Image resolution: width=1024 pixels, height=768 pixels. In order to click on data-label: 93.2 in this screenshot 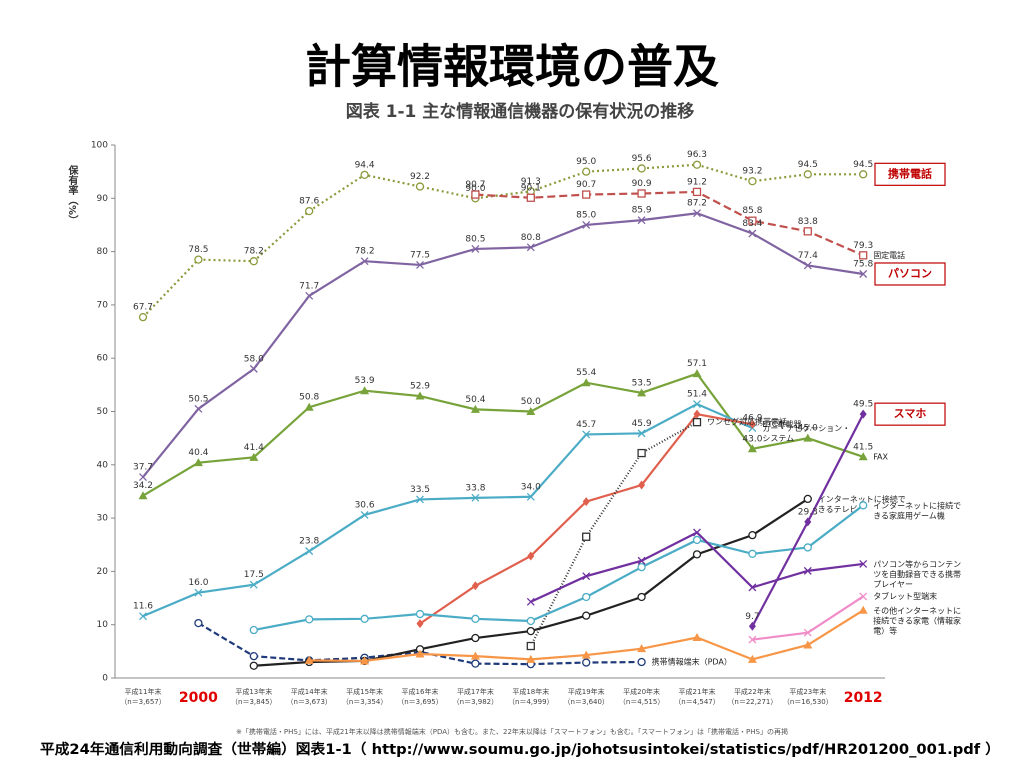, I will do `click(752, 172)`.